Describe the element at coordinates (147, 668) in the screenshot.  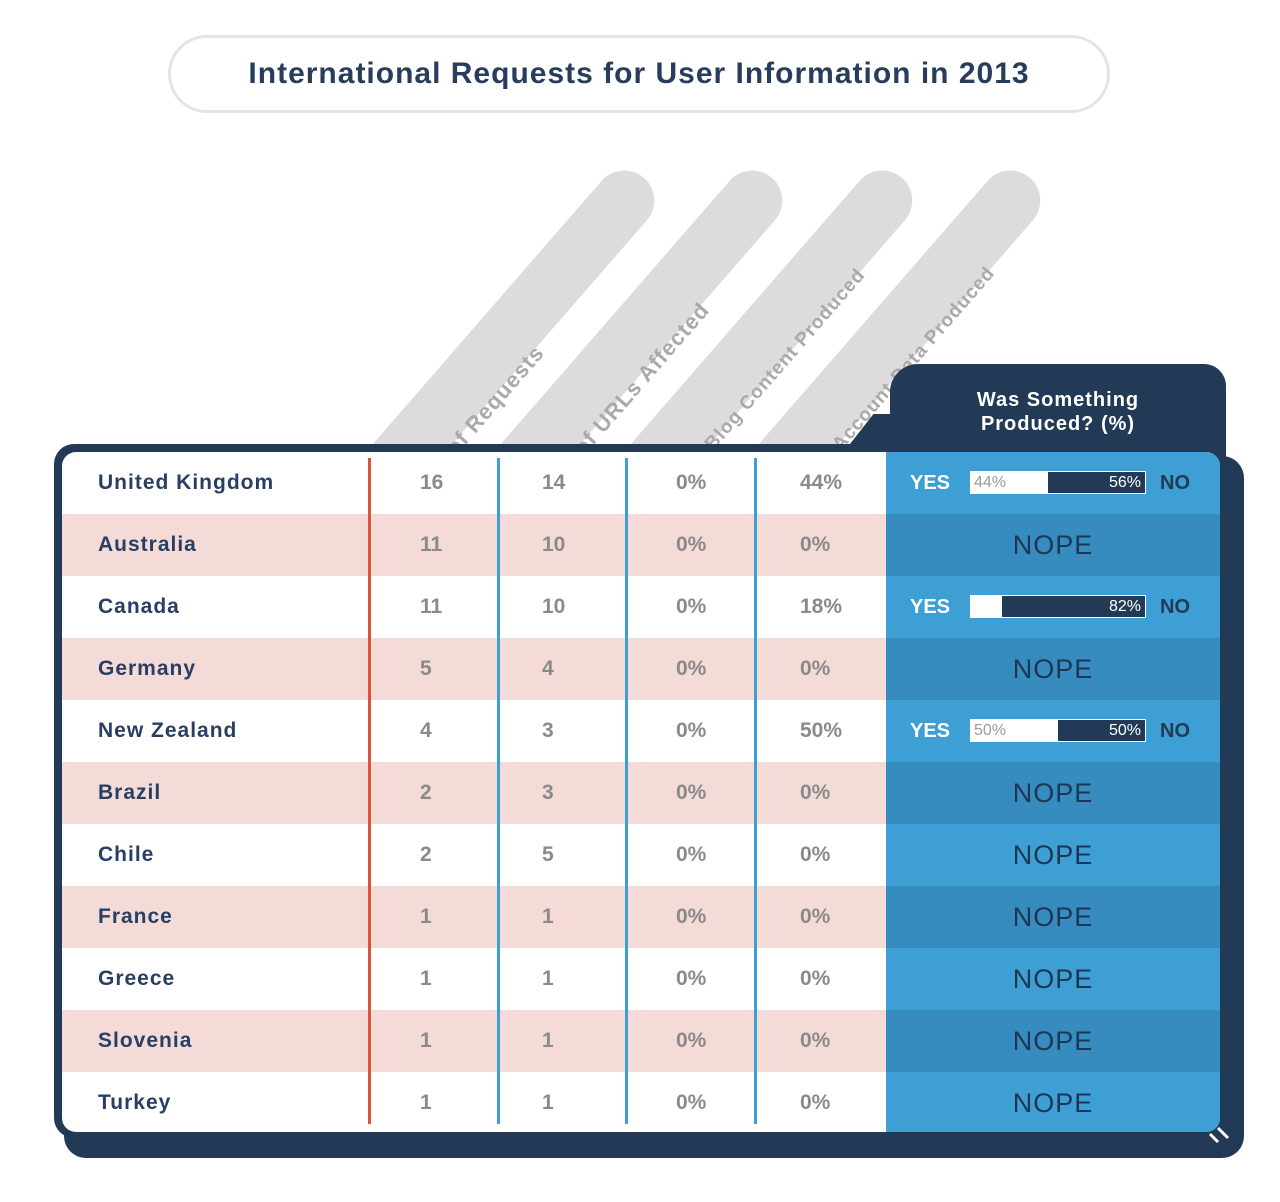
I see `country-cell: Germany` at that location.